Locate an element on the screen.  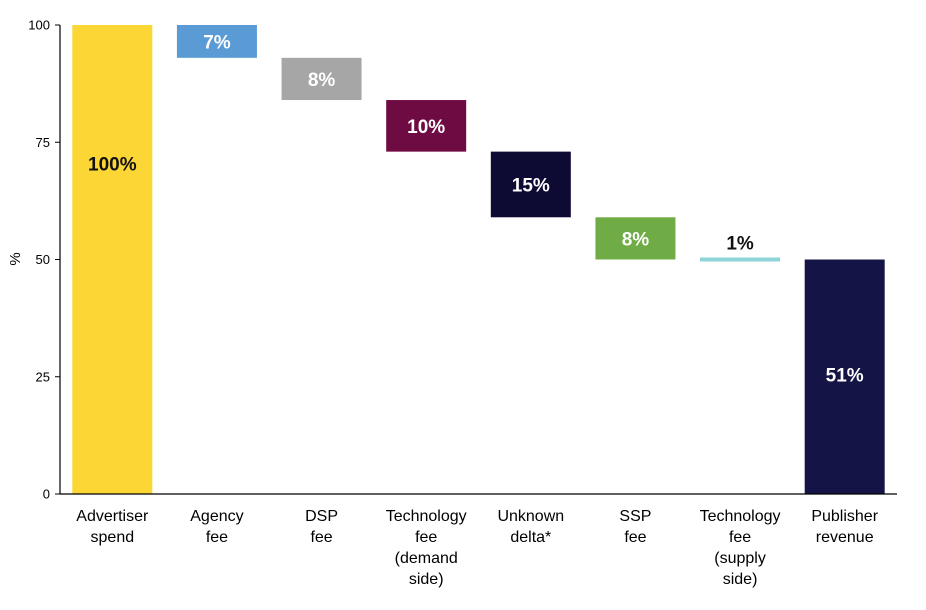
x-category-label-line: (supply is located at coordinates (740, 558).